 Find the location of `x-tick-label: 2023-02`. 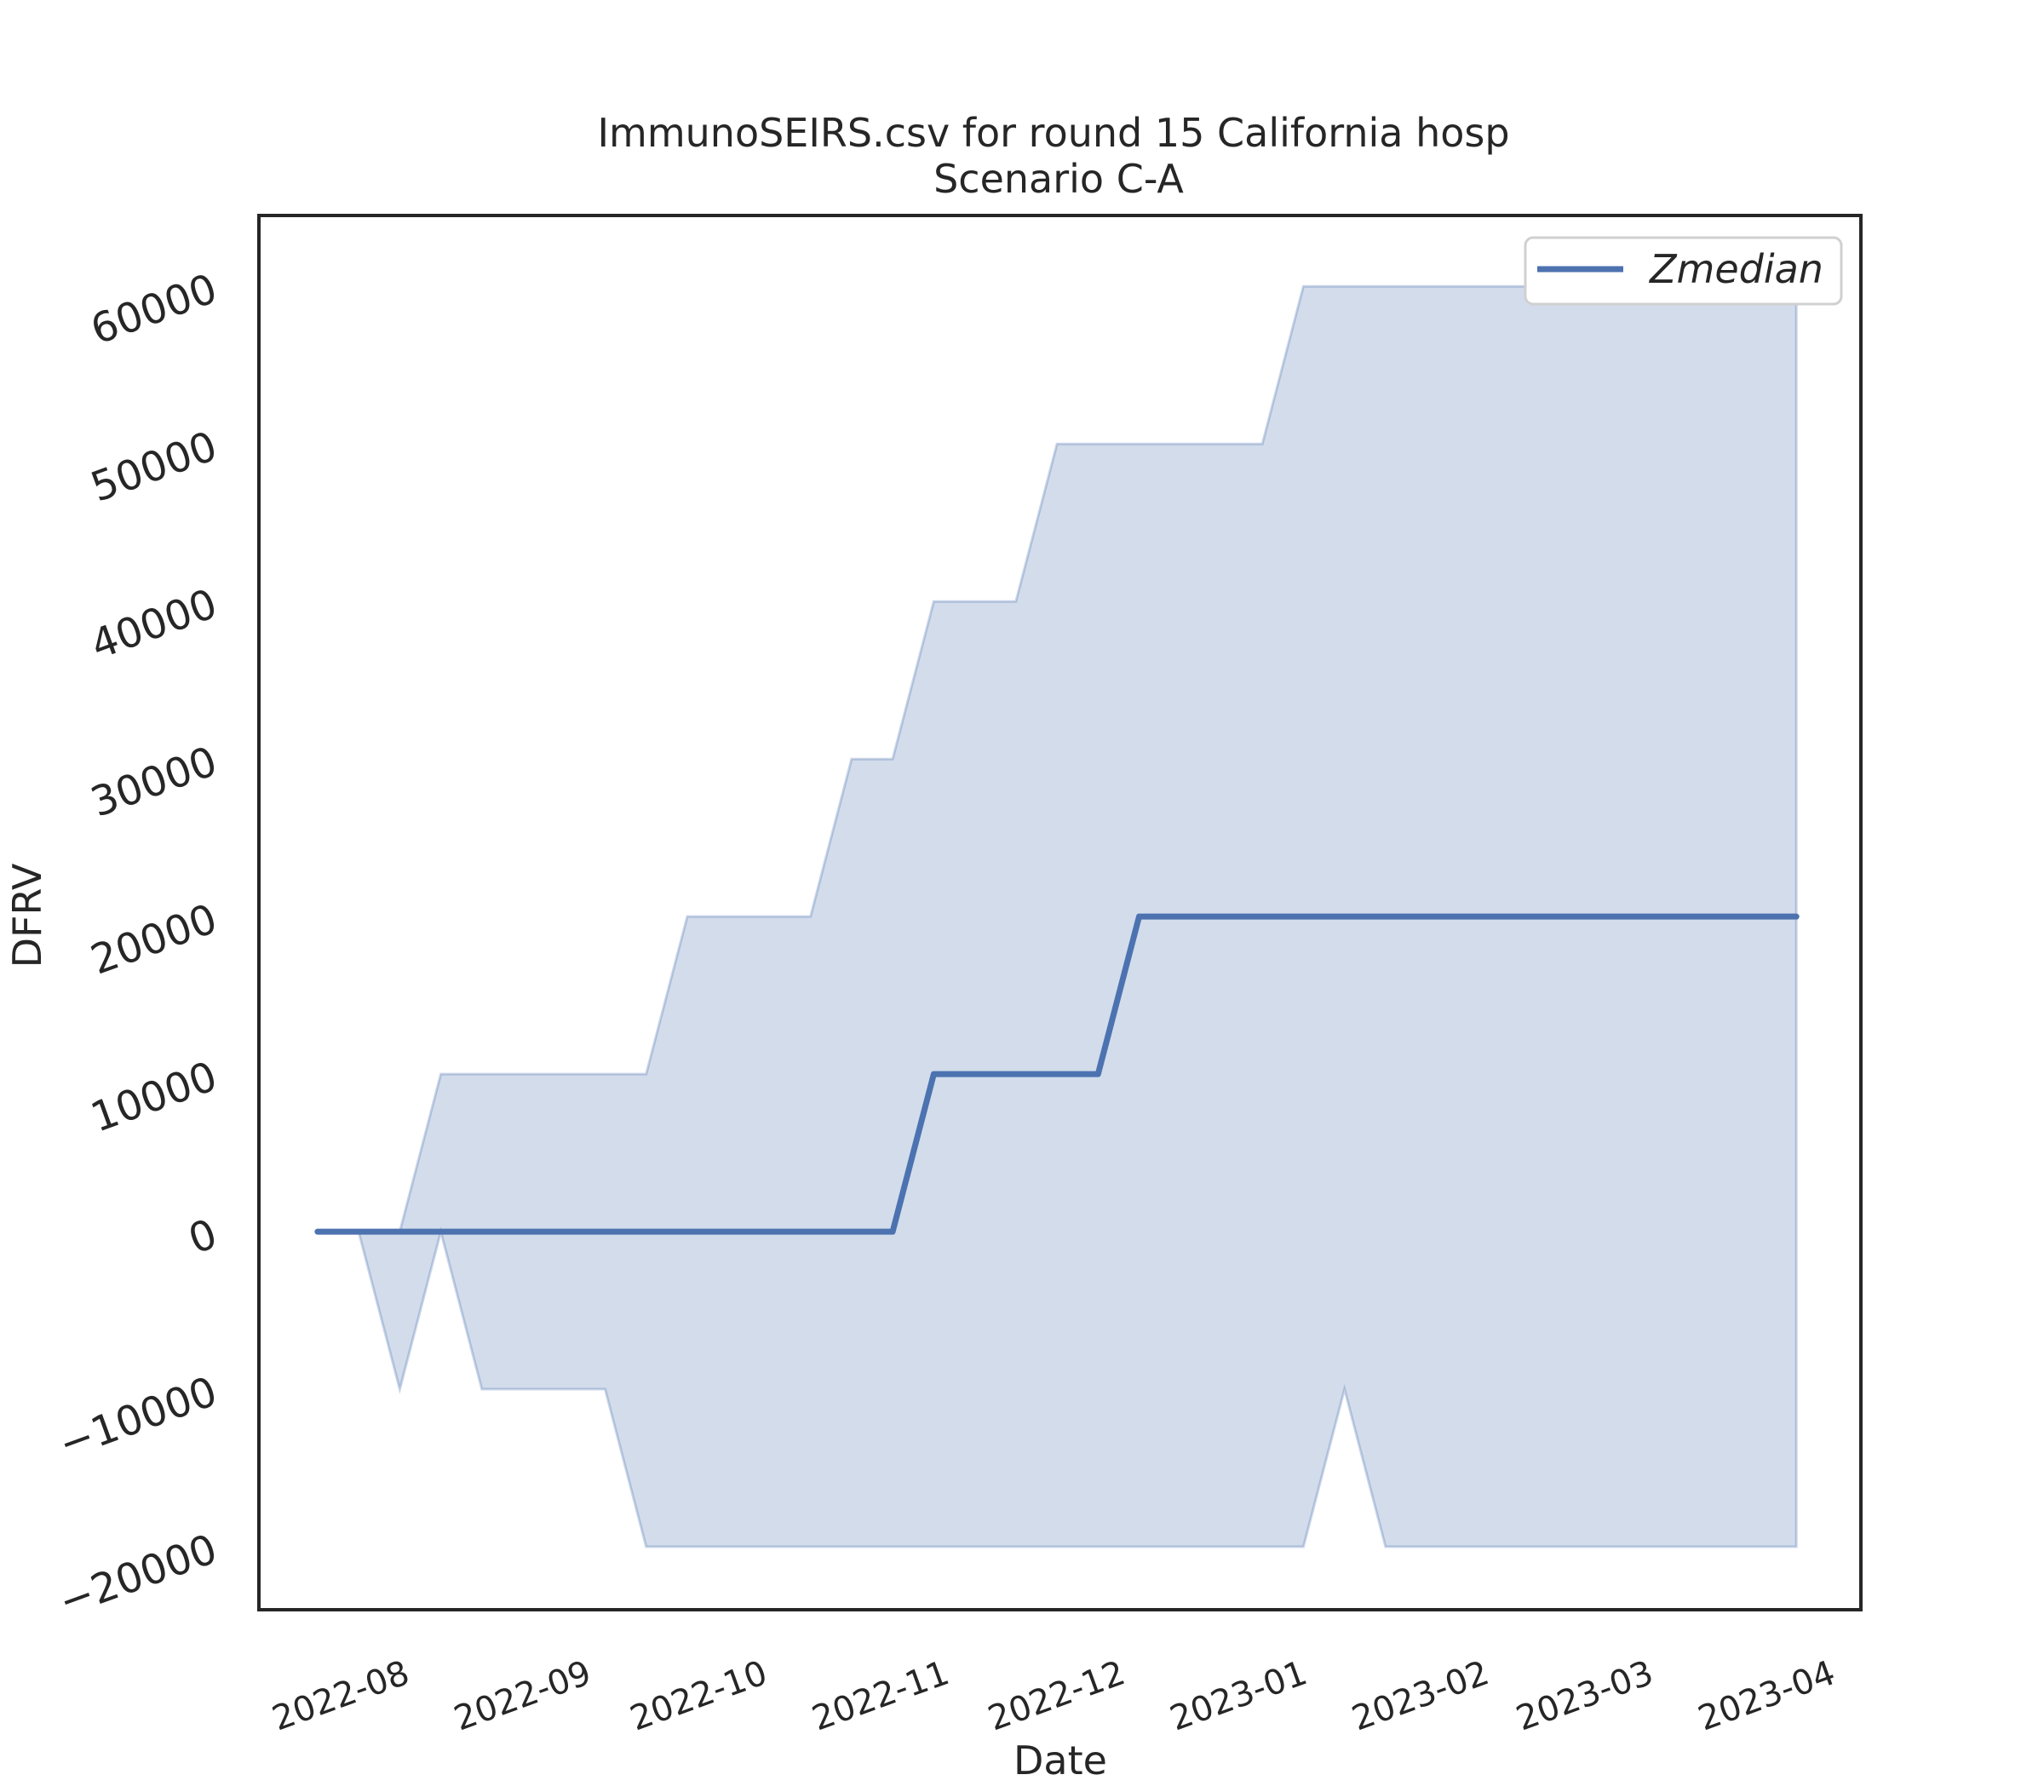

x-tick-label: 2023-02 is located at coordinates (1421, 1695).